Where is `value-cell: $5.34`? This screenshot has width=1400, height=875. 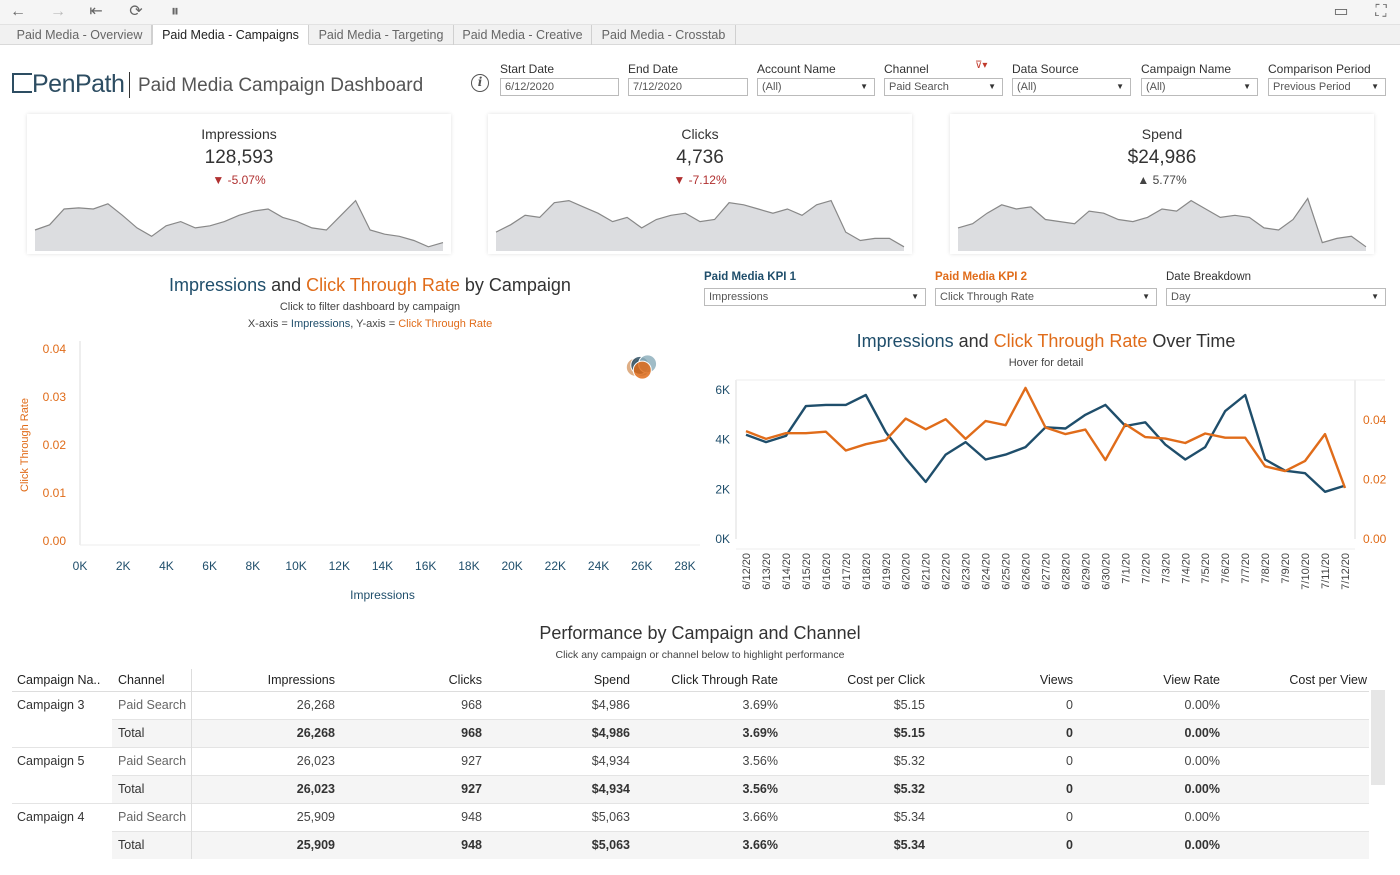 value-cell: $5.34 is located at coordinates (863, 816).